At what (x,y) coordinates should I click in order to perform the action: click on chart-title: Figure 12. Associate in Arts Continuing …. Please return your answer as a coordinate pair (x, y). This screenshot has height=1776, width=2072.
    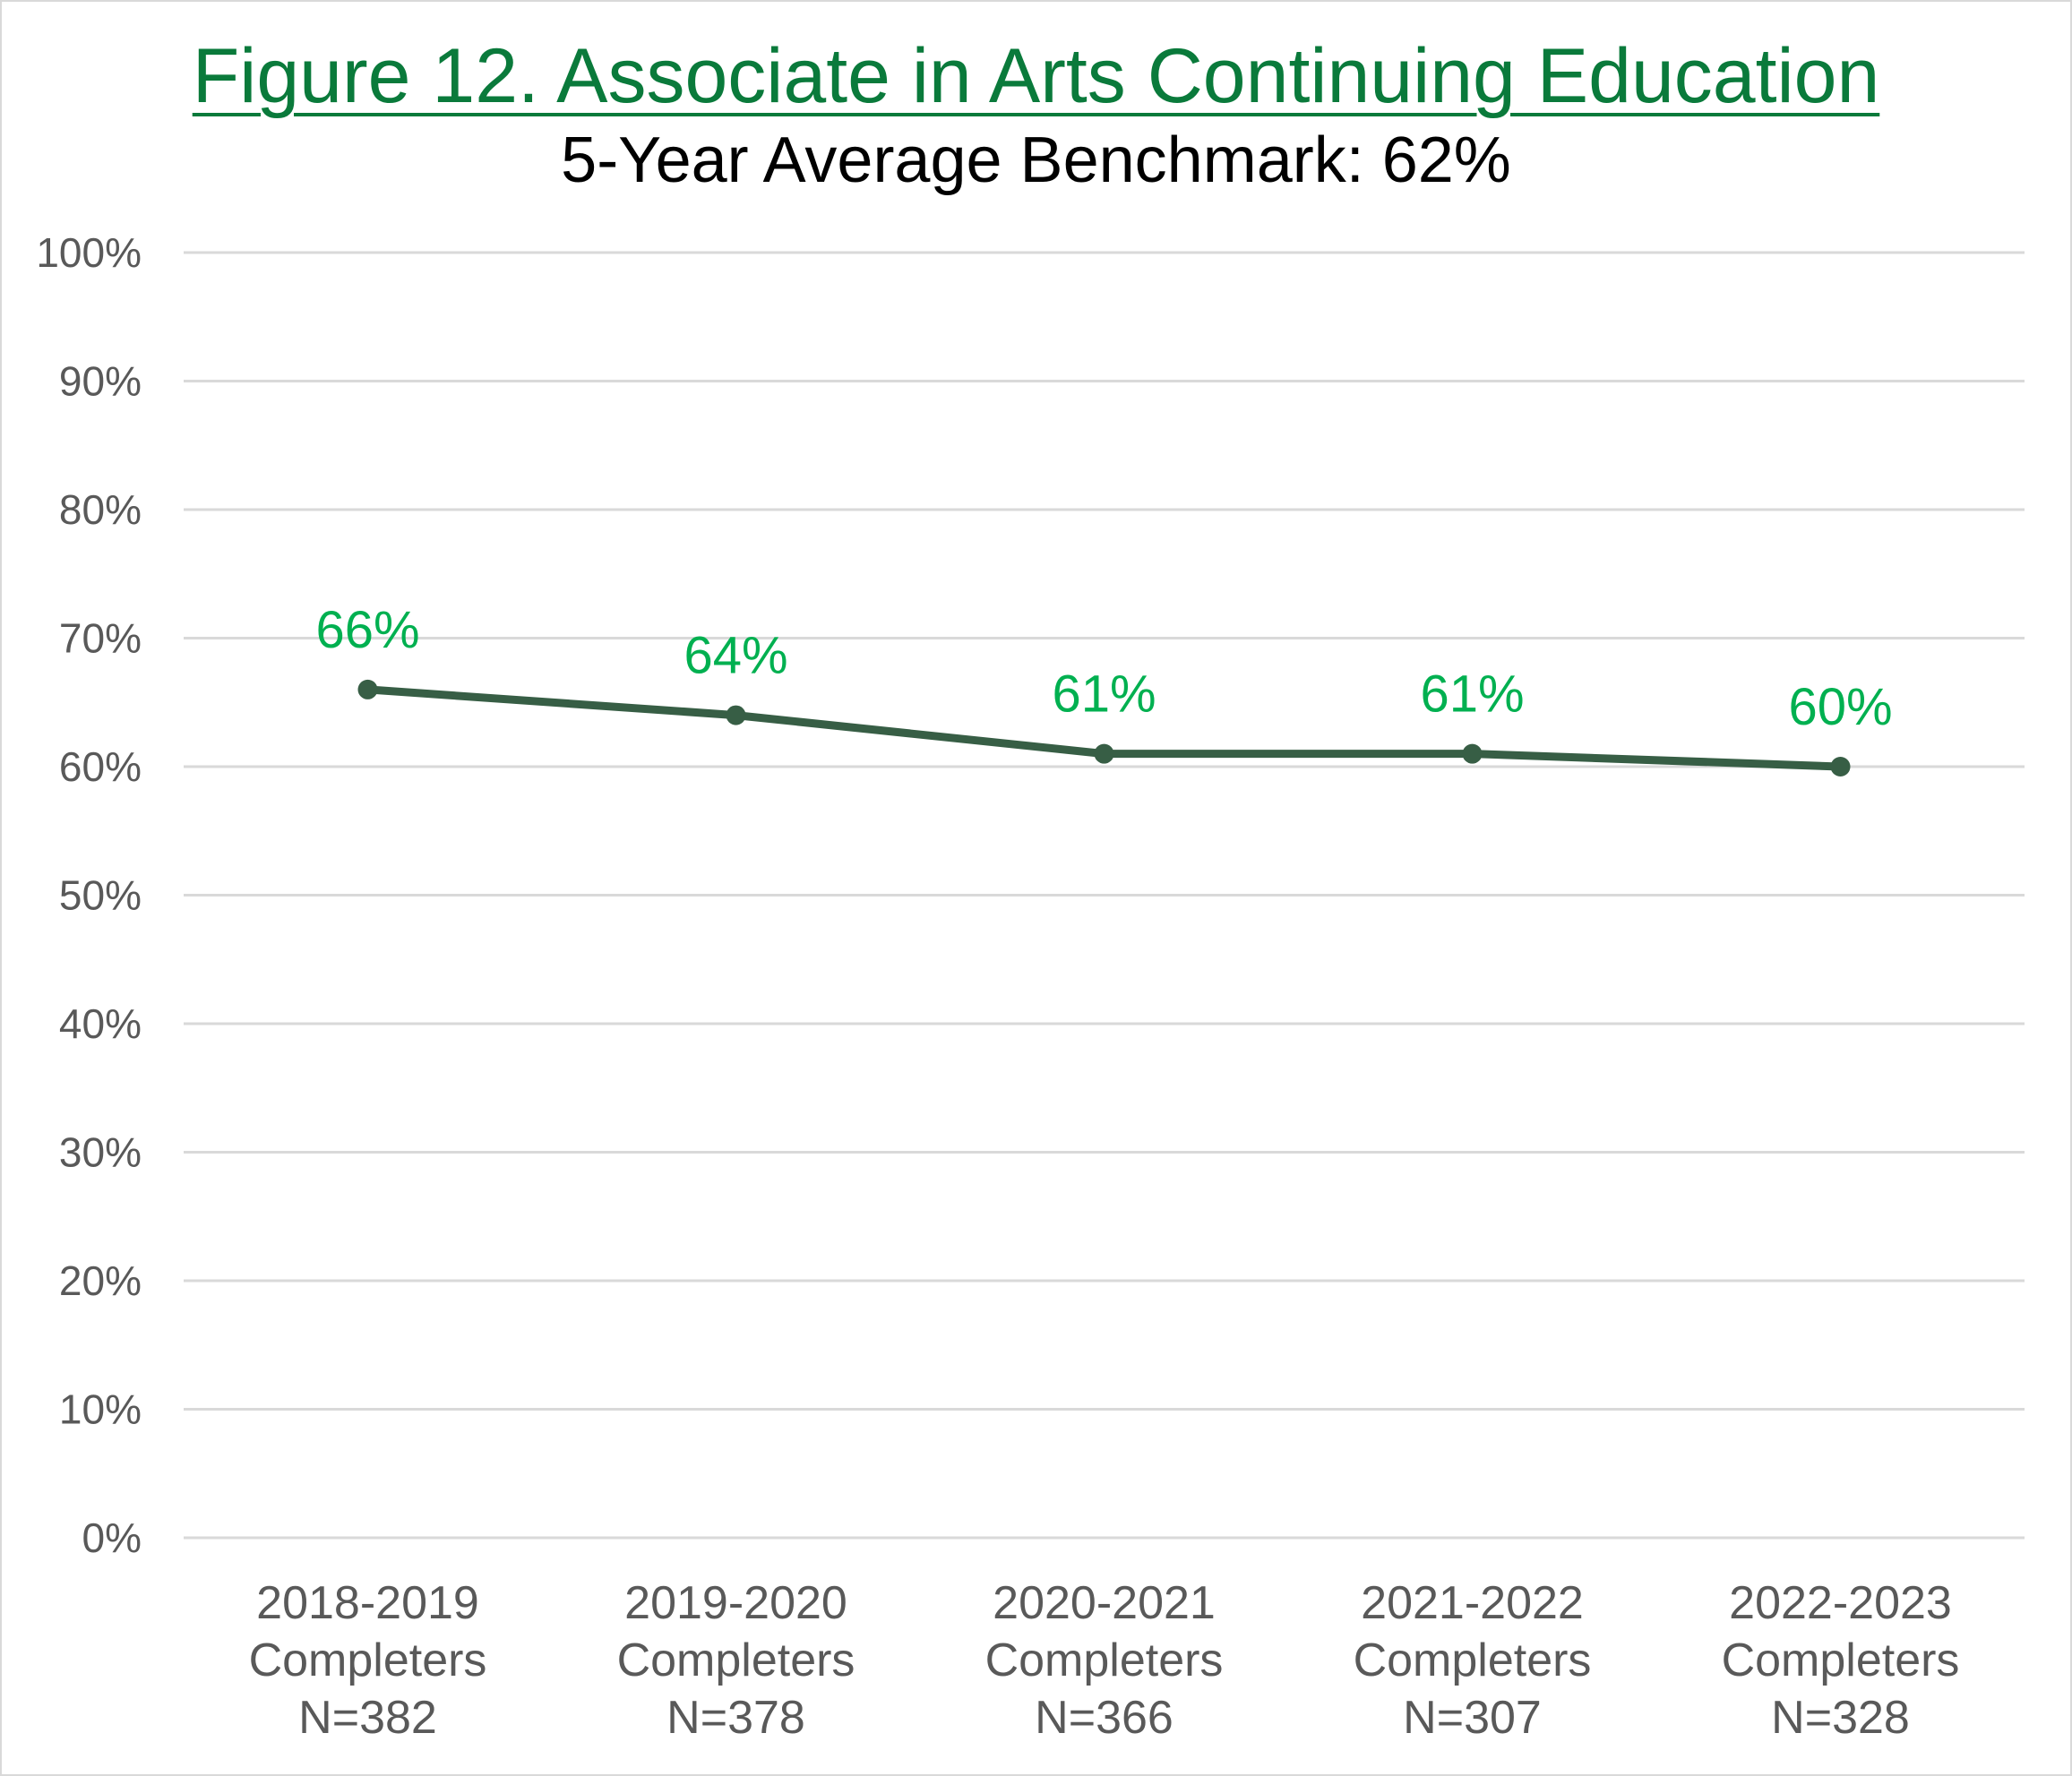
    Looking at the image, I should click on (1036, 76).